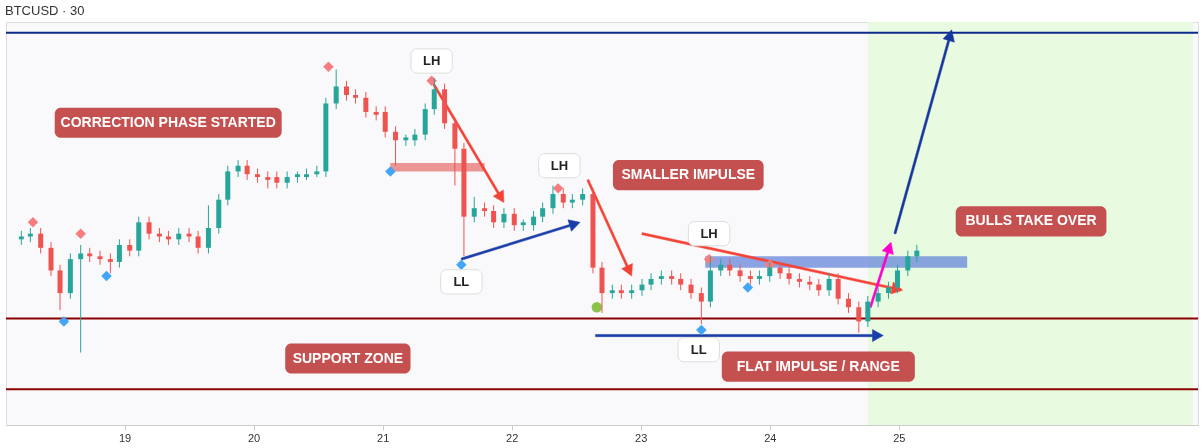 The height and width of the screenshot is (448, 1204). I want to click on x-tick-label: 25, so click(899, 437).